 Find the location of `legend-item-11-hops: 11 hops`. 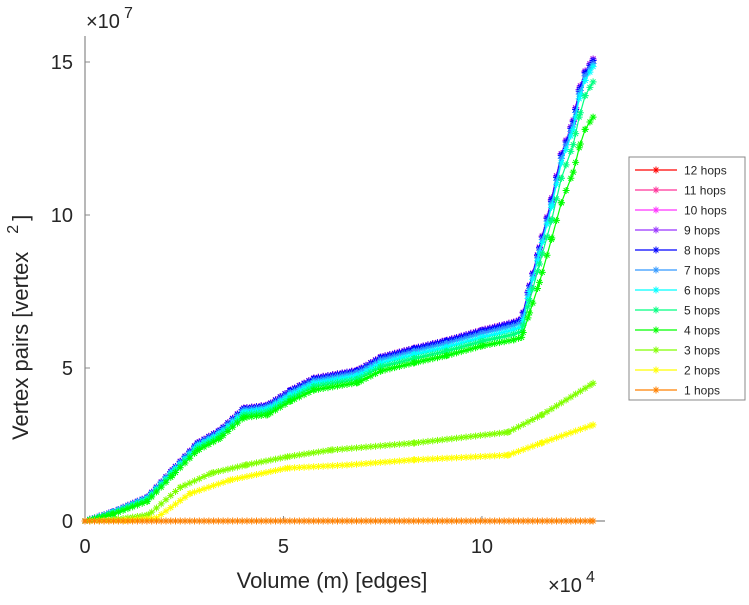

legend-item-11-hops: 11 hops is located at coordinates (680, 191).